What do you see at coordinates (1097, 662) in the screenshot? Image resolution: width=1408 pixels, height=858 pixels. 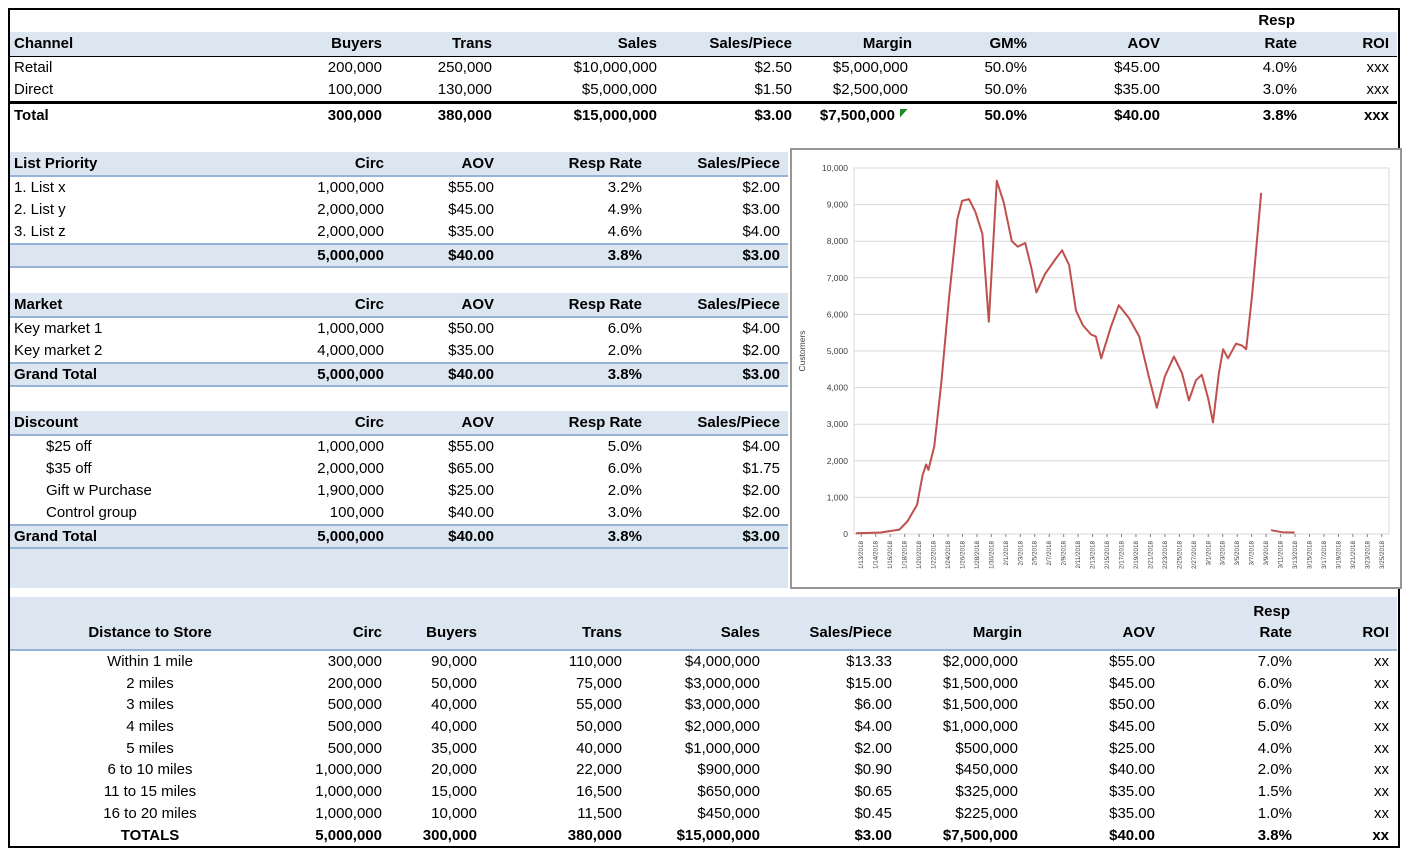 I see `cell: $55.00` at bounding box center [1097, 662].